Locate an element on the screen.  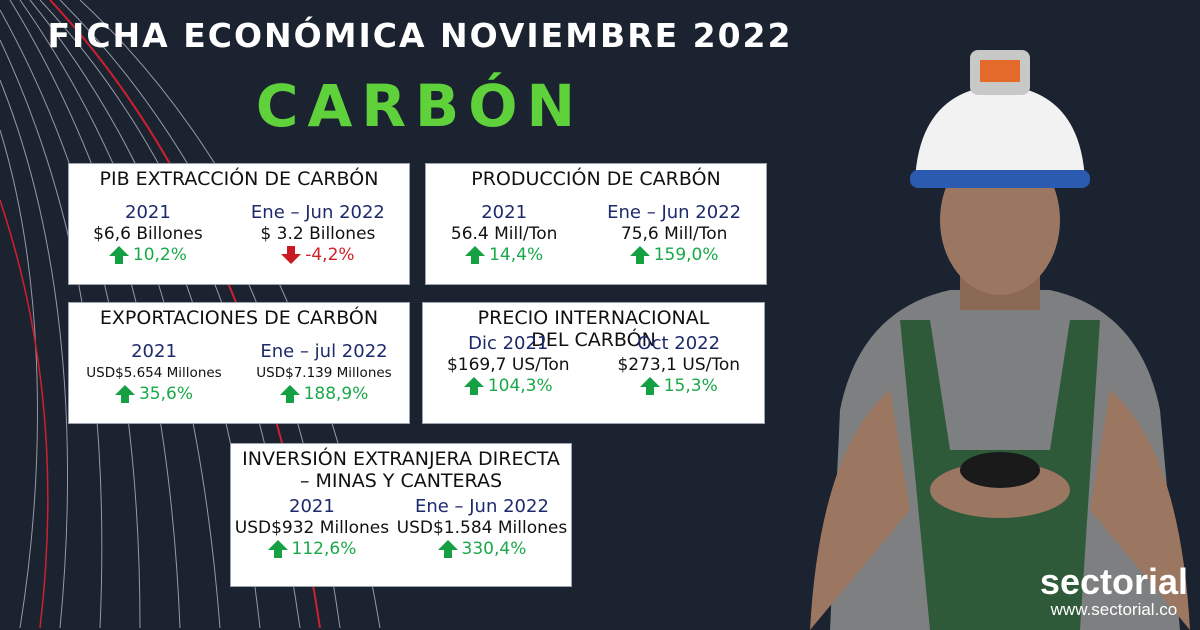
change-percent: 35,6% is located at coordinates (153, 394).